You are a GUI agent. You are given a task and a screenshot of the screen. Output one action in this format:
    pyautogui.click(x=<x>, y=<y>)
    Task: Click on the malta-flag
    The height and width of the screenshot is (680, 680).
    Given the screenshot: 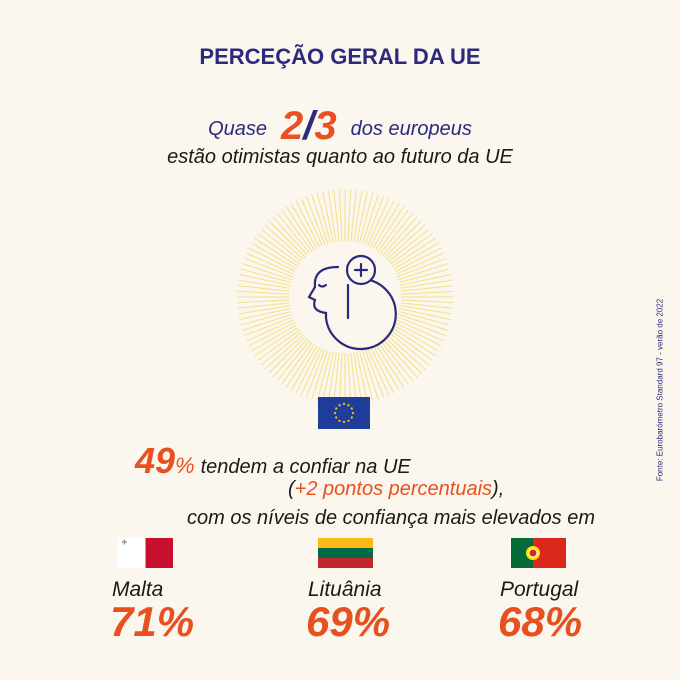 What is the action you would take?
    pyautogui.click(x=145, y=553)
    